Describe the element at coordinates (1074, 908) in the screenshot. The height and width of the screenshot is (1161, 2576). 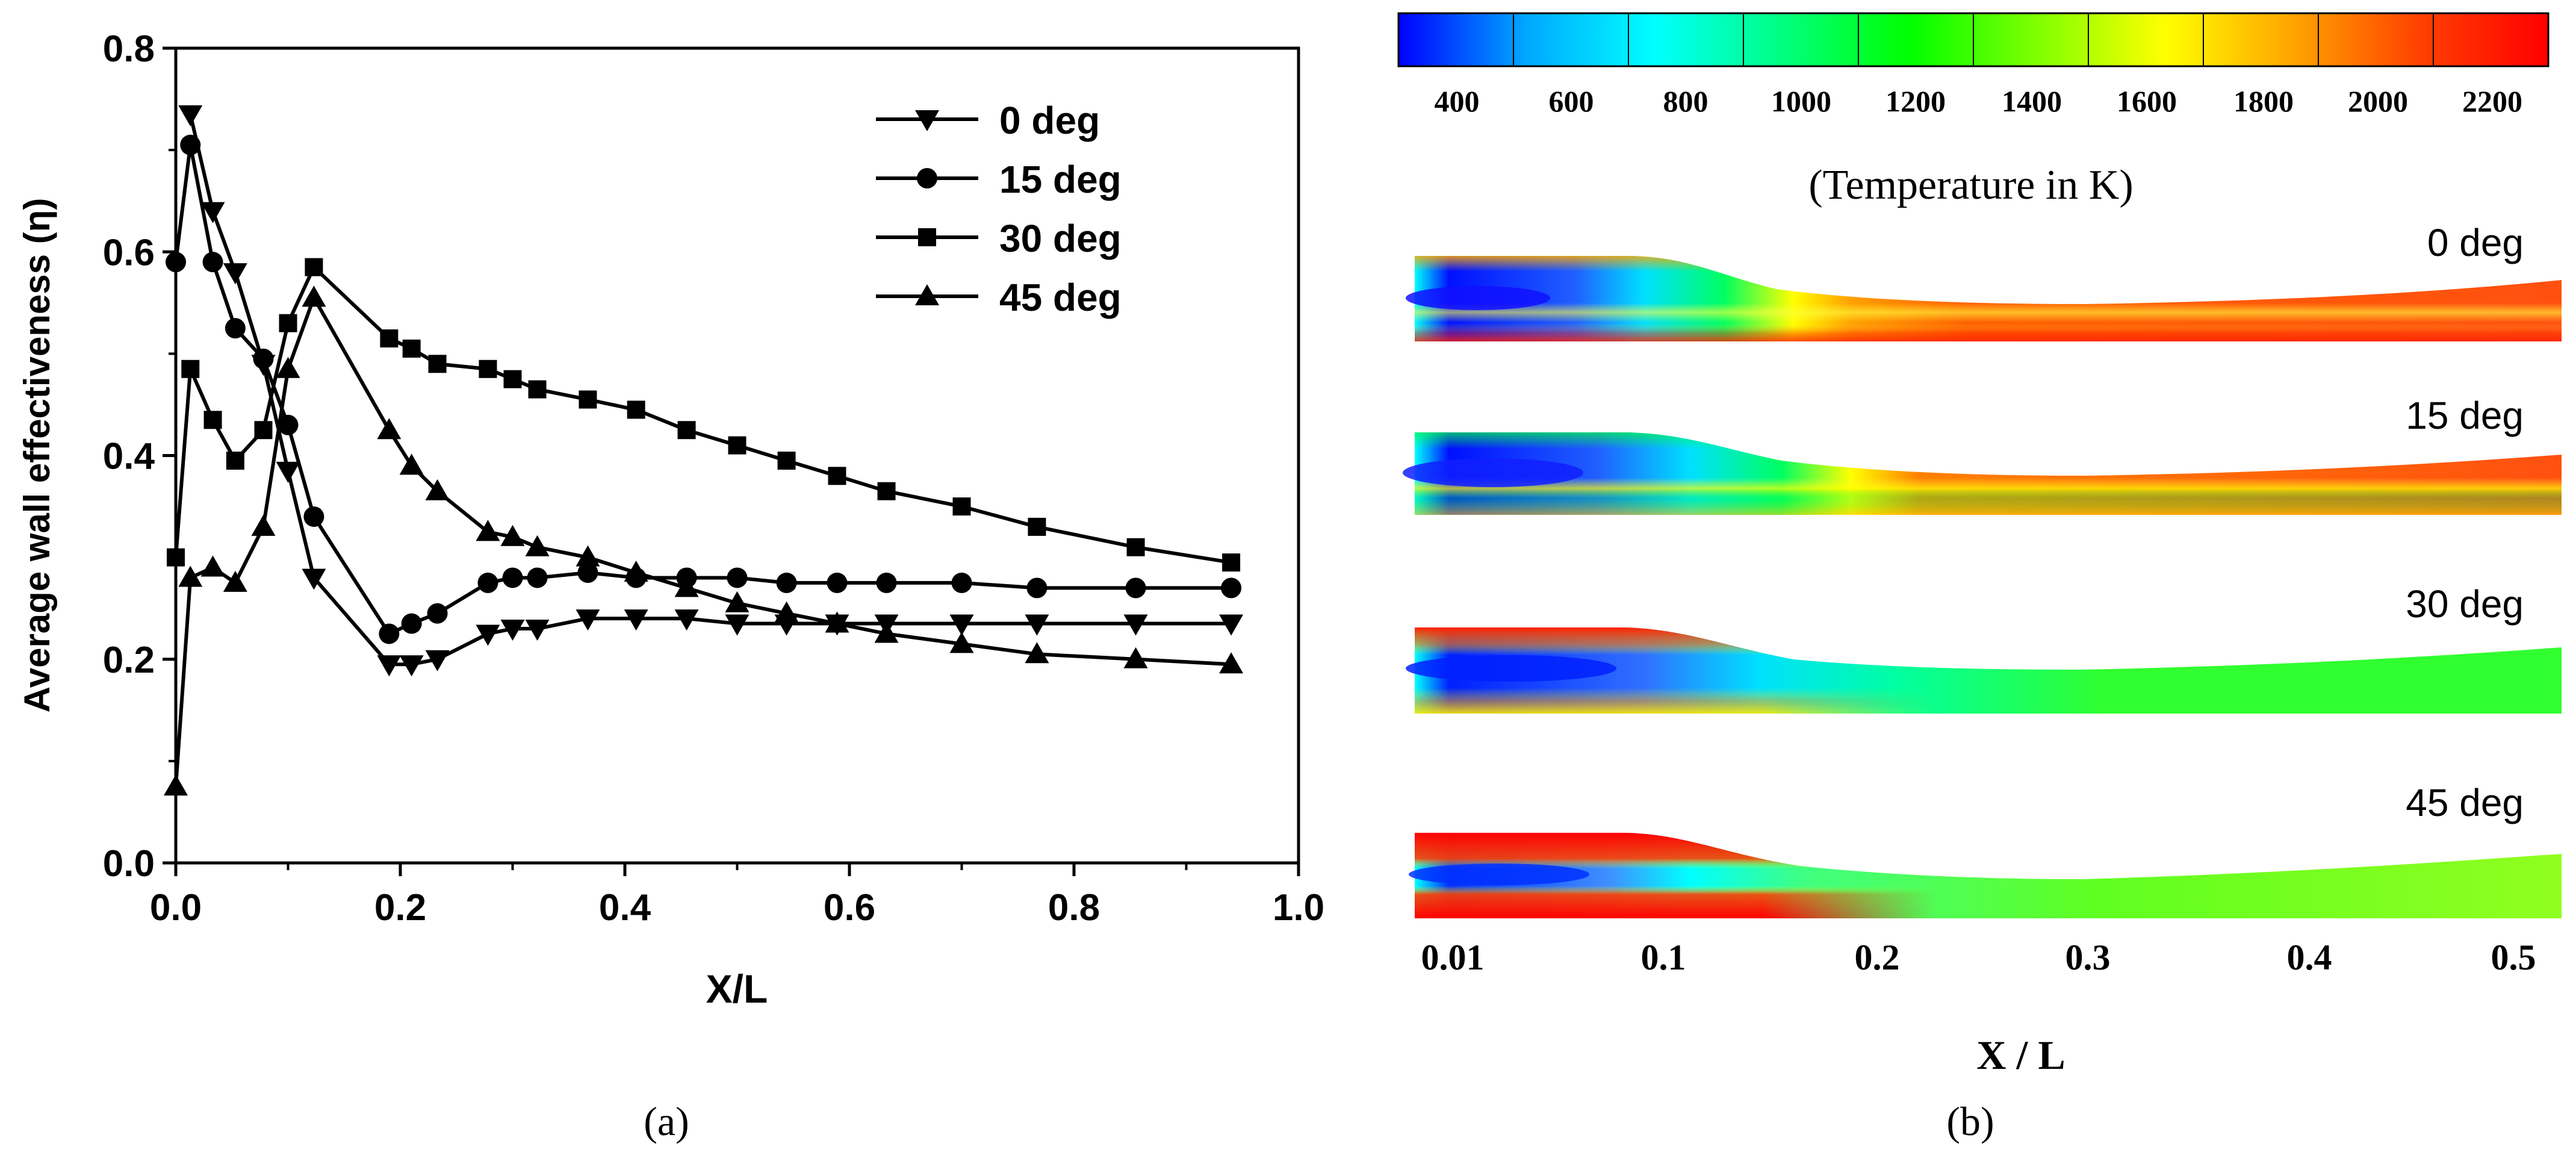
I see `x-tick-label: 0.8` at that location.